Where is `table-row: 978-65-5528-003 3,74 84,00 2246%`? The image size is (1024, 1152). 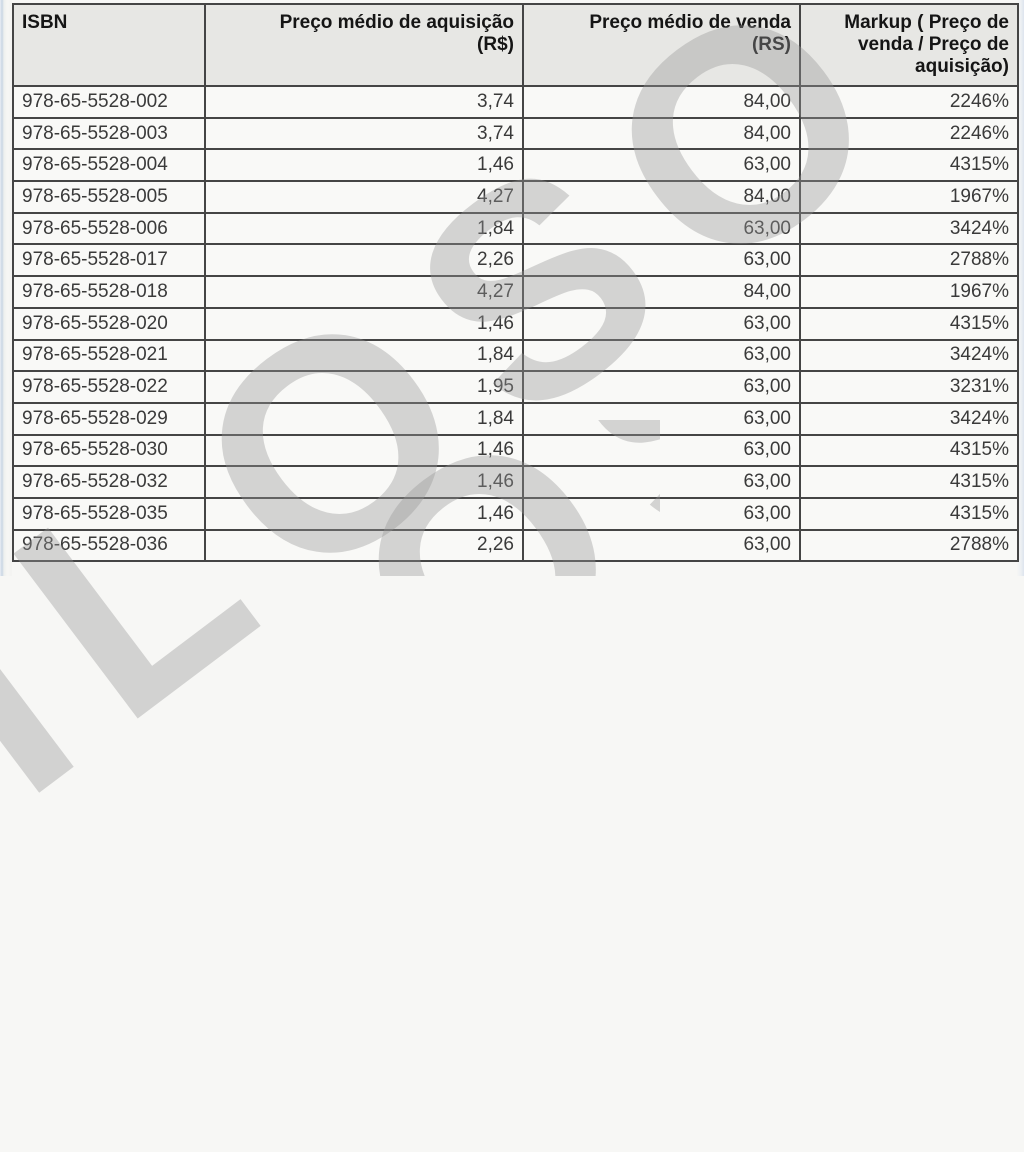
table-row: 978-65-5528-003 3,74 84,00 2246% is located at coordinates (515, 133).